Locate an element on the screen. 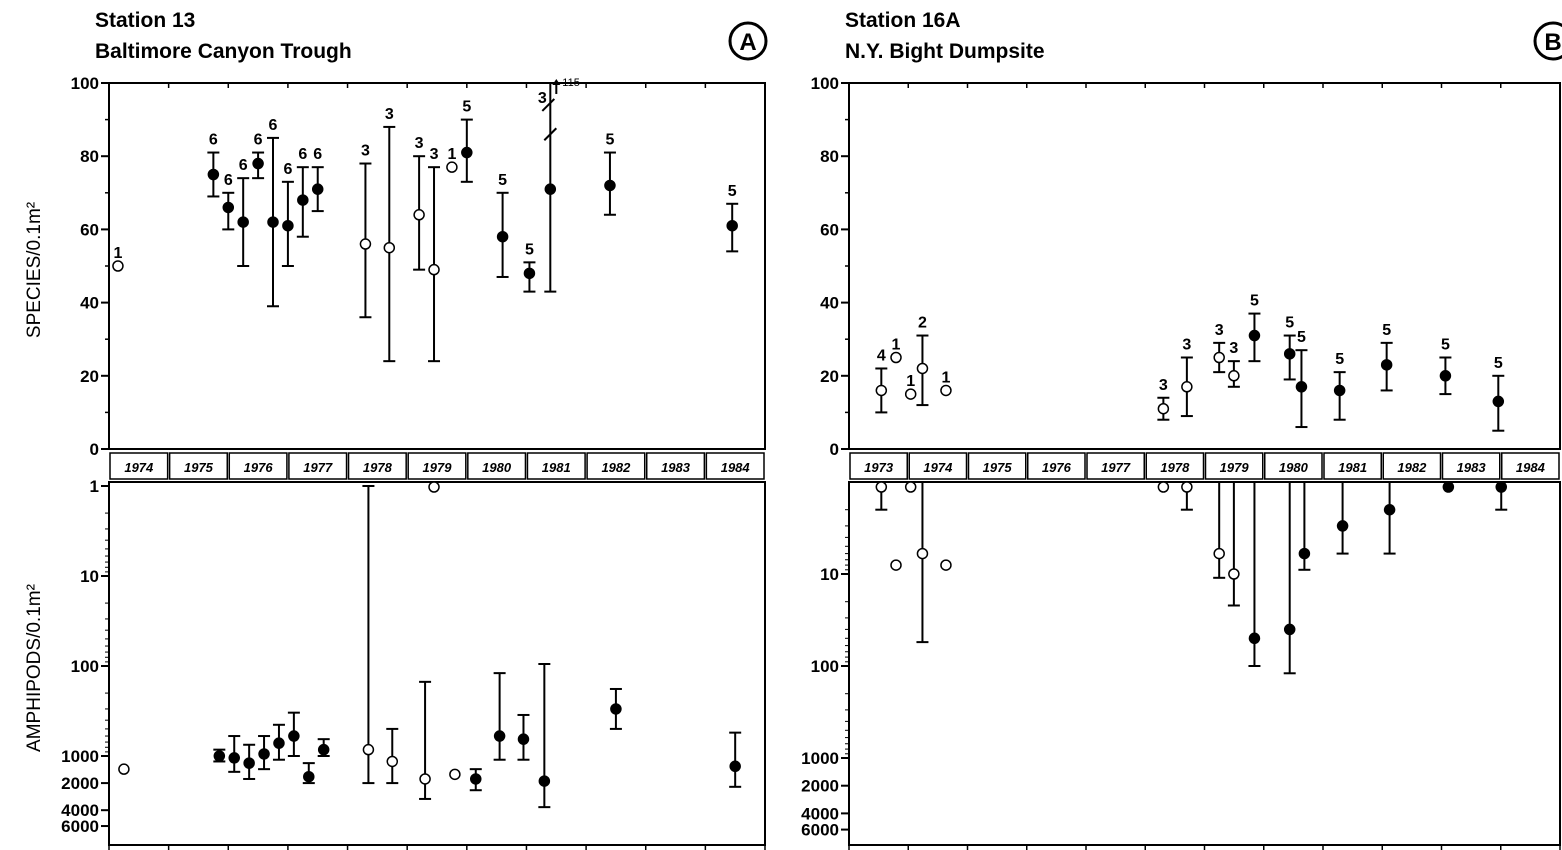  year-label: 1973 is located at coordinates (879, 467).